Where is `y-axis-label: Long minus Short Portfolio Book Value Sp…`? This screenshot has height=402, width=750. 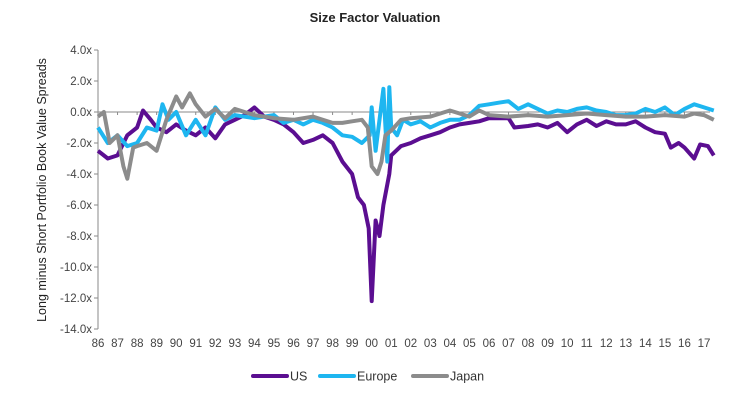
y-axis-label: Long minus Short Portfolio Book Value Sp… is located at coordinates (42, 190).